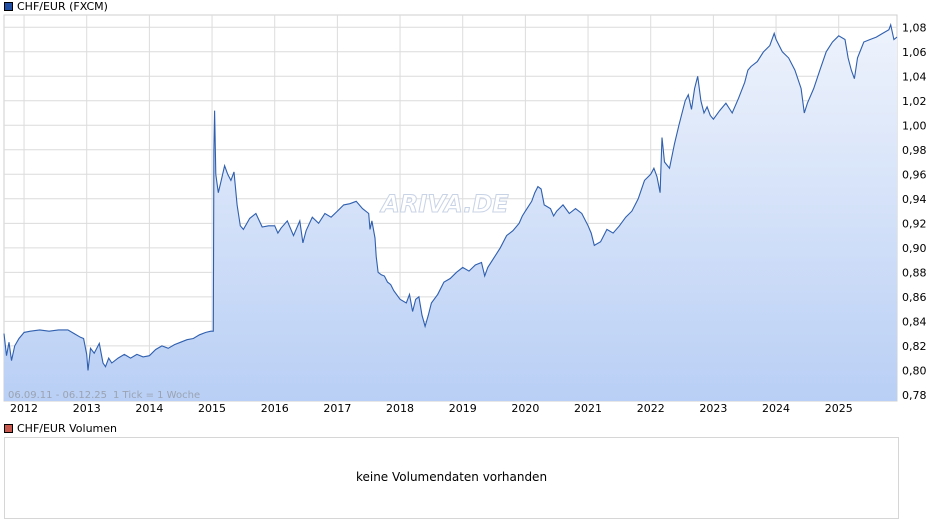 The height and width of the screenshot is (526, 940). I want to click on legend-main-label: CHF/EUR (FXCM), so click(62, 6).